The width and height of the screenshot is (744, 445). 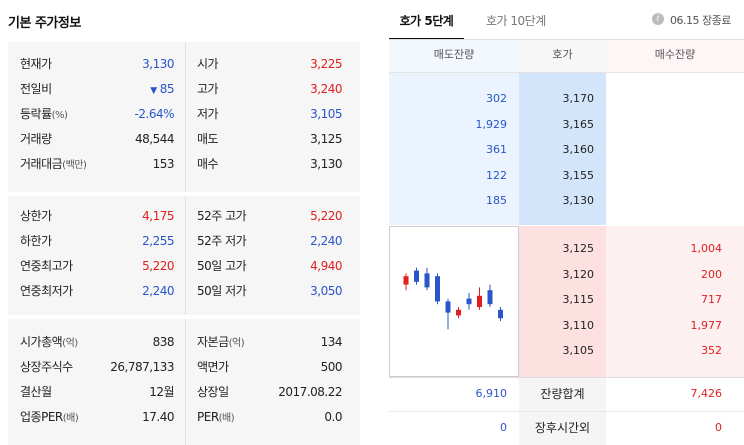 I want to click on market-status: 06.15 장종료, so click(x=700, y=20).